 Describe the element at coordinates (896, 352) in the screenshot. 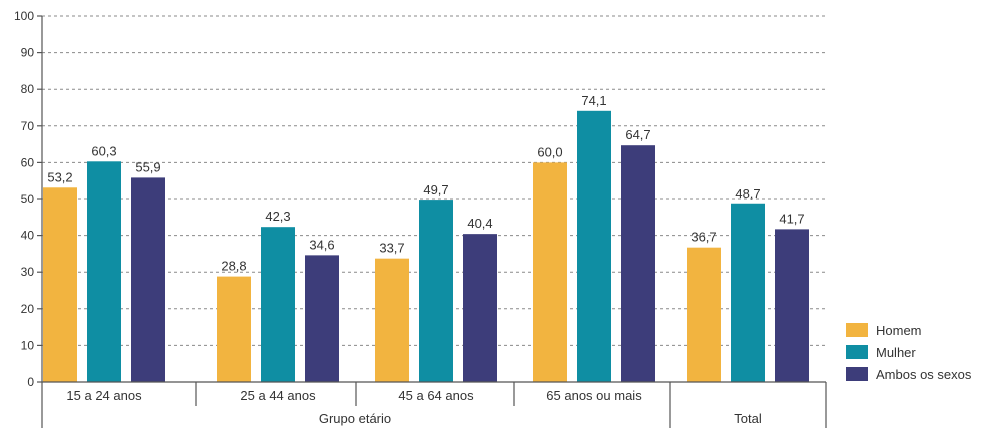

I see `legend-label: Mulher` at that location.